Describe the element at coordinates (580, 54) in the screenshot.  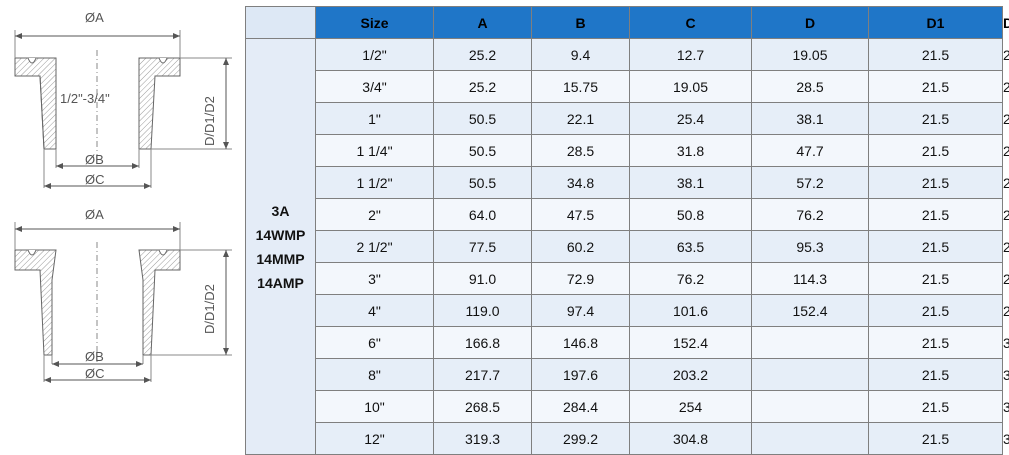
I see `cell-b: 9.4` at that location.